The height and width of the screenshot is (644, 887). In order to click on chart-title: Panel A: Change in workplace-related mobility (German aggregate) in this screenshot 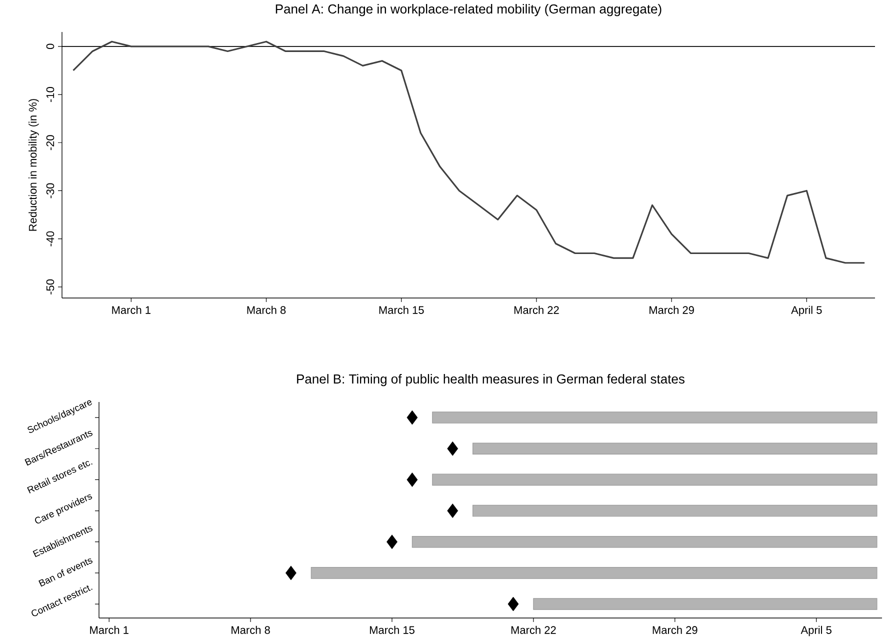, I will do `click(469, 10)`.